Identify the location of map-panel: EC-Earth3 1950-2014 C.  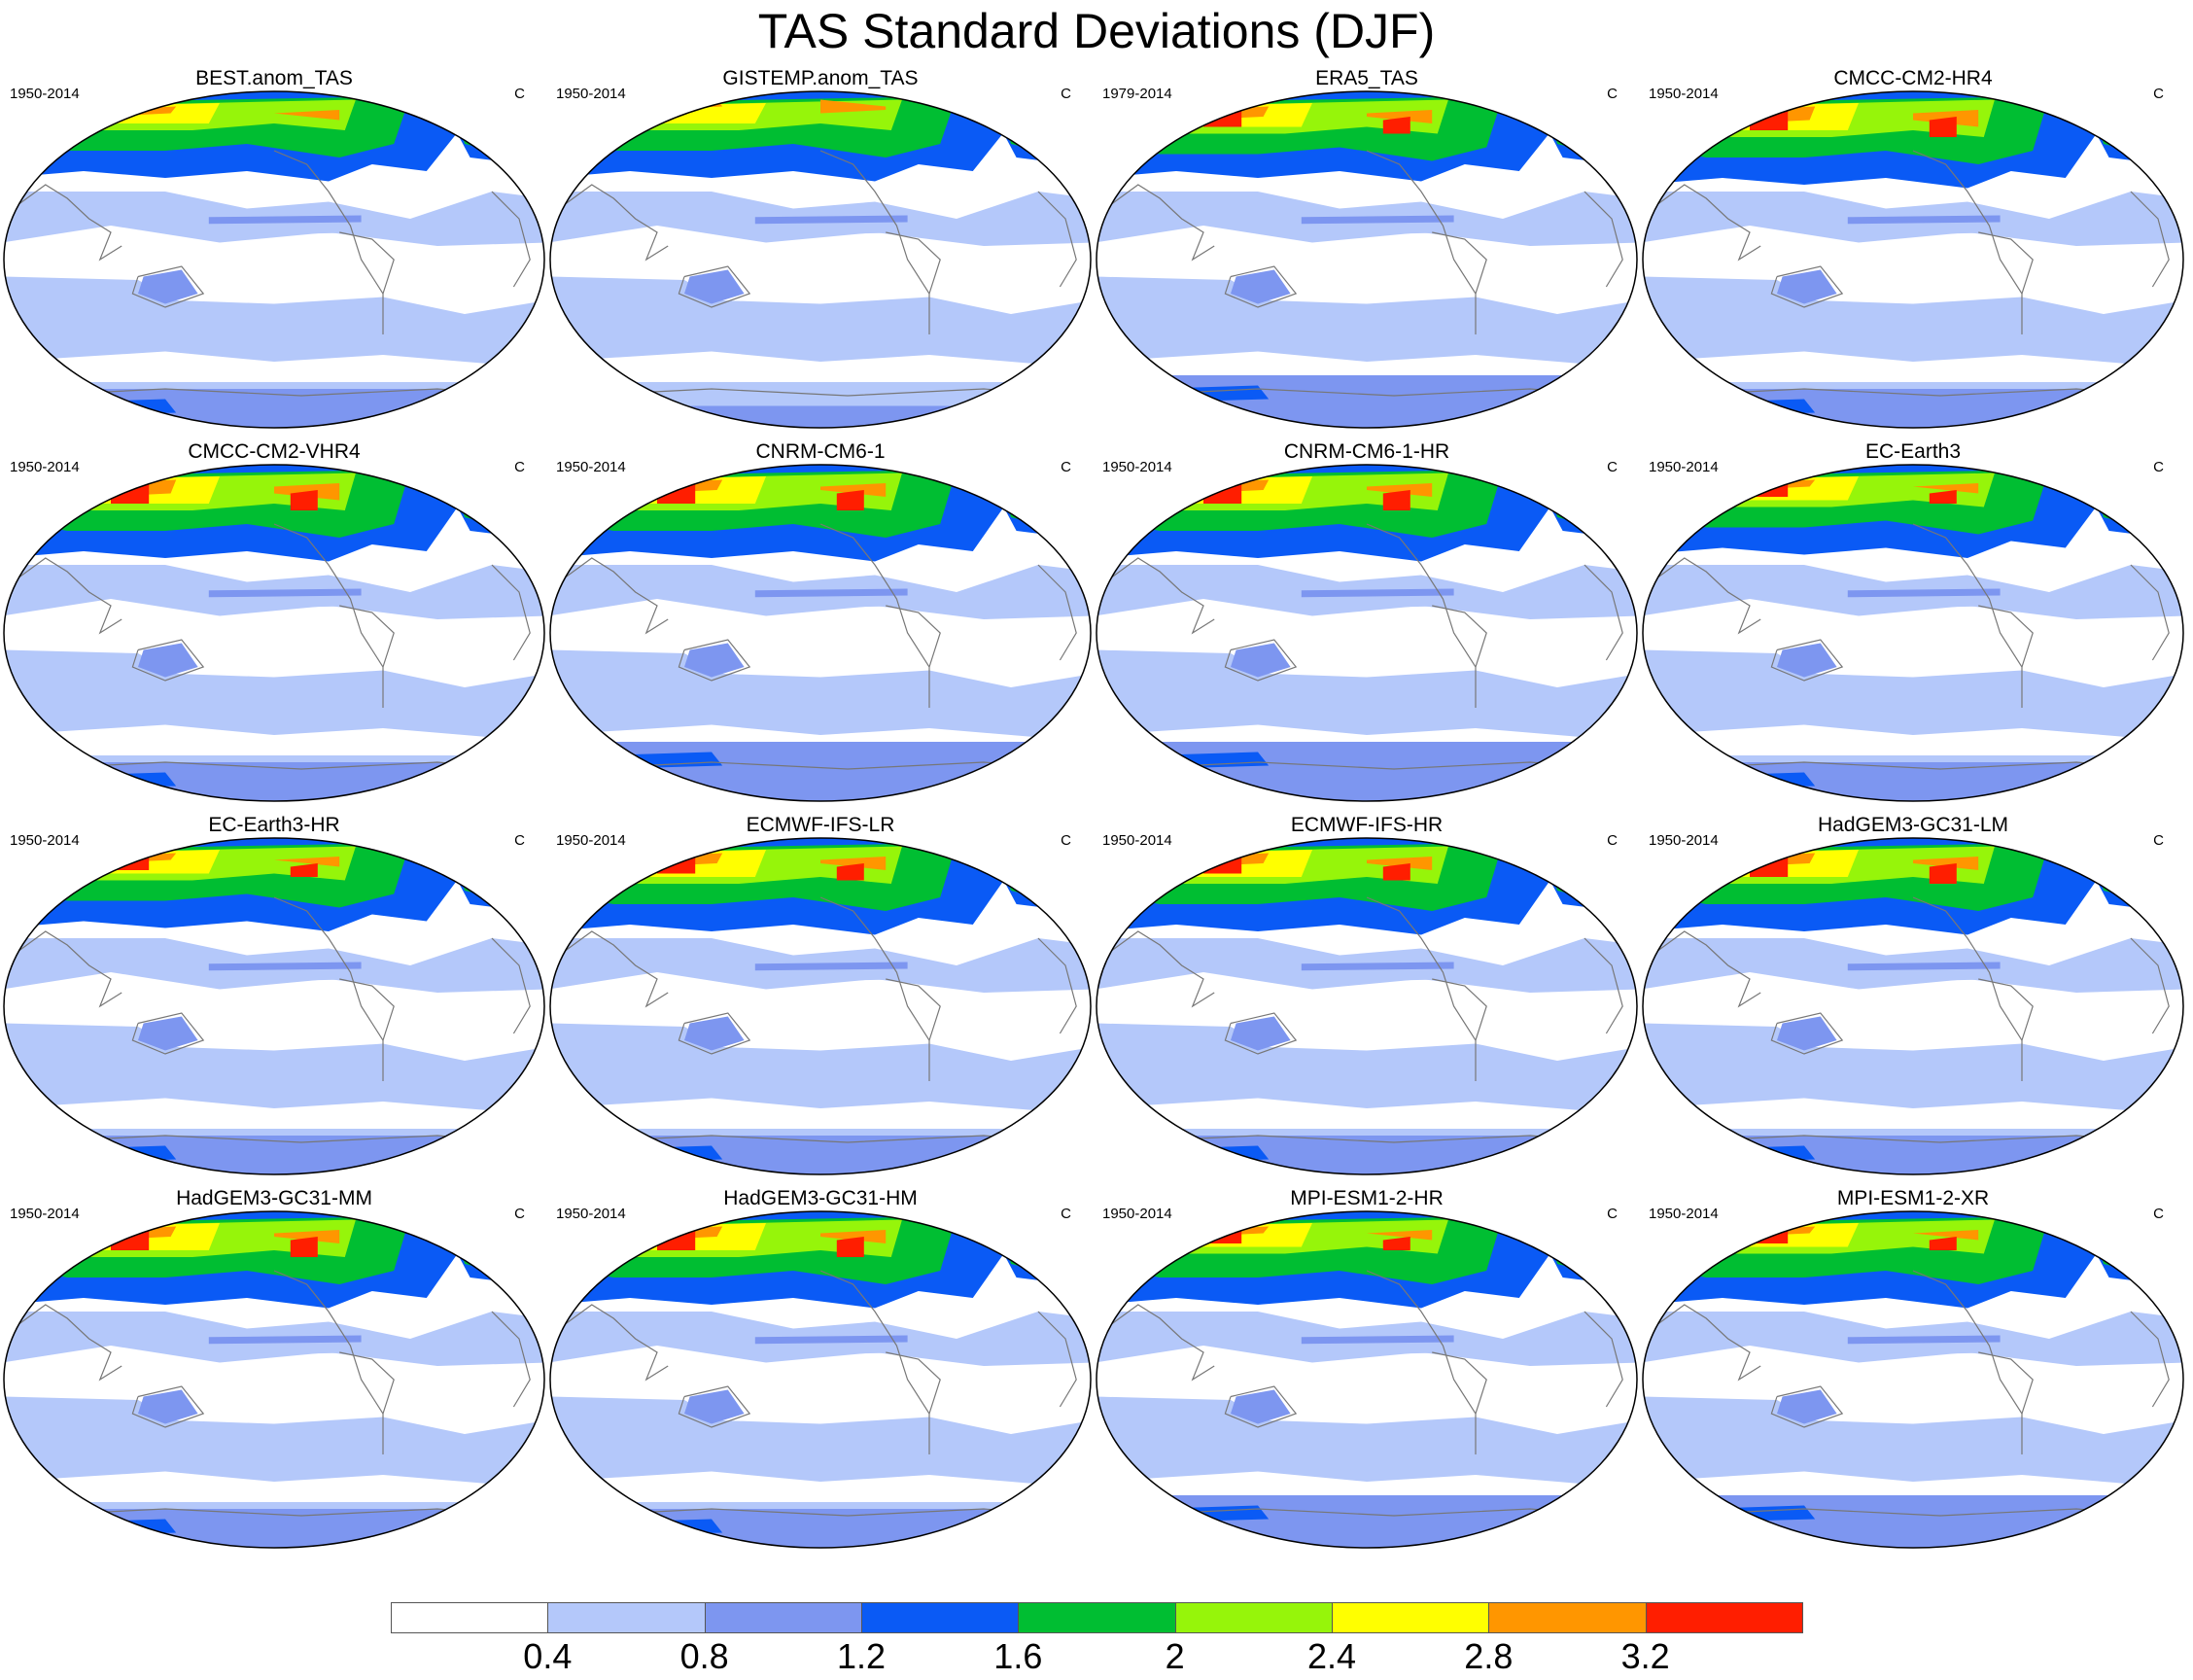
(1913, 636).